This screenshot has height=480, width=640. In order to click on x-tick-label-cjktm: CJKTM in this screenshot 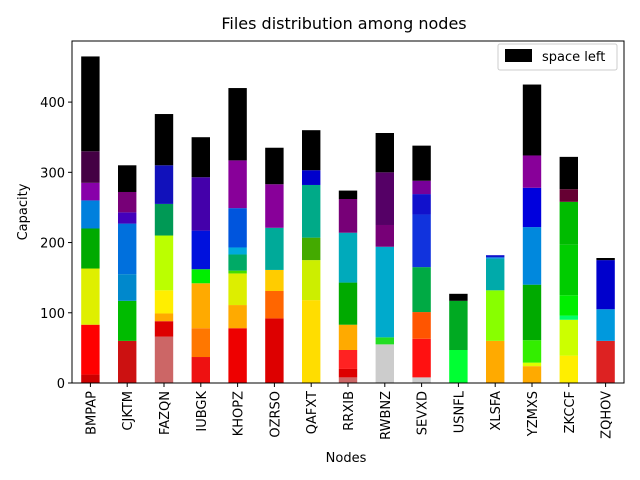, I will do `click(128, 411)`.